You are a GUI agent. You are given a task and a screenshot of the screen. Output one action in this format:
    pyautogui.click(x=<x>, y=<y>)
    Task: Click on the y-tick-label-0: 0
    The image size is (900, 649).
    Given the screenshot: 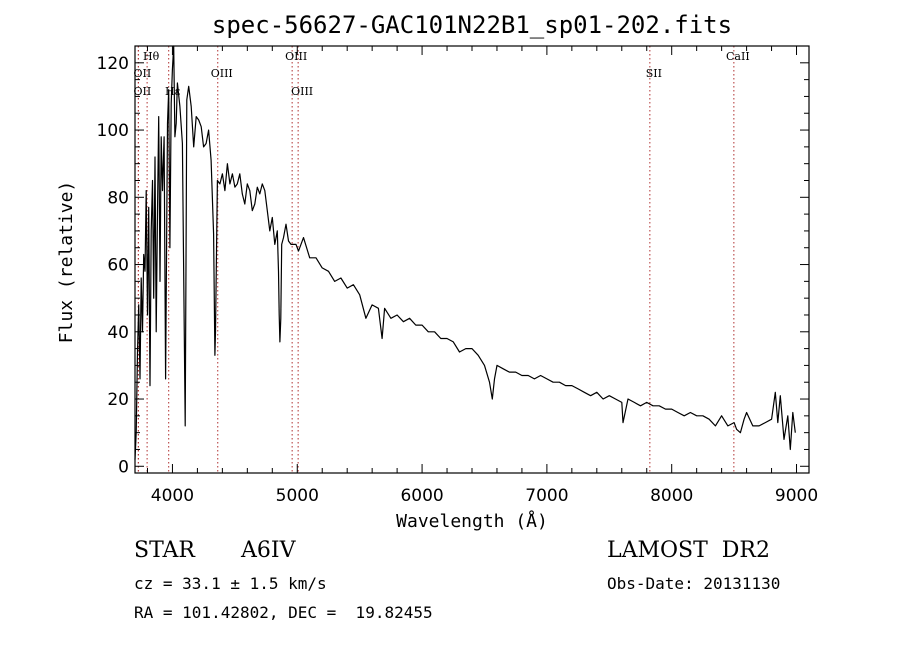 What is the action you would take?
    pyautogui.click(x=123, y=467)
    